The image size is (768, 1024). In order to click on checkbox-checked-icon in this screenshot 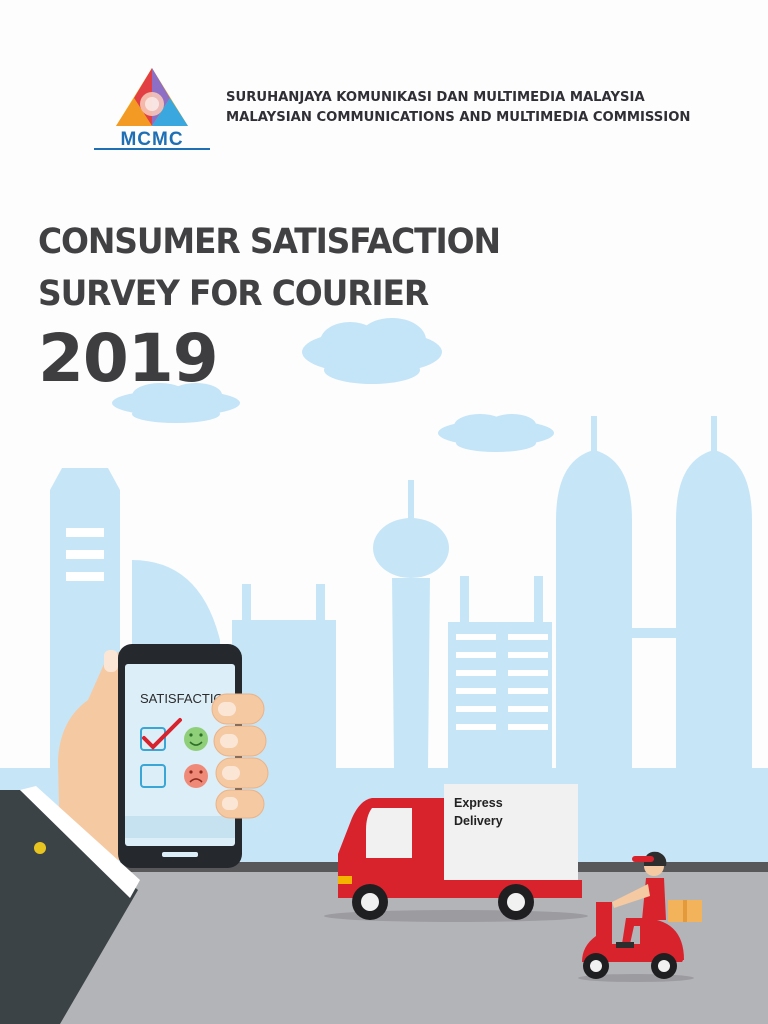, I will do `click(153, 739)`.